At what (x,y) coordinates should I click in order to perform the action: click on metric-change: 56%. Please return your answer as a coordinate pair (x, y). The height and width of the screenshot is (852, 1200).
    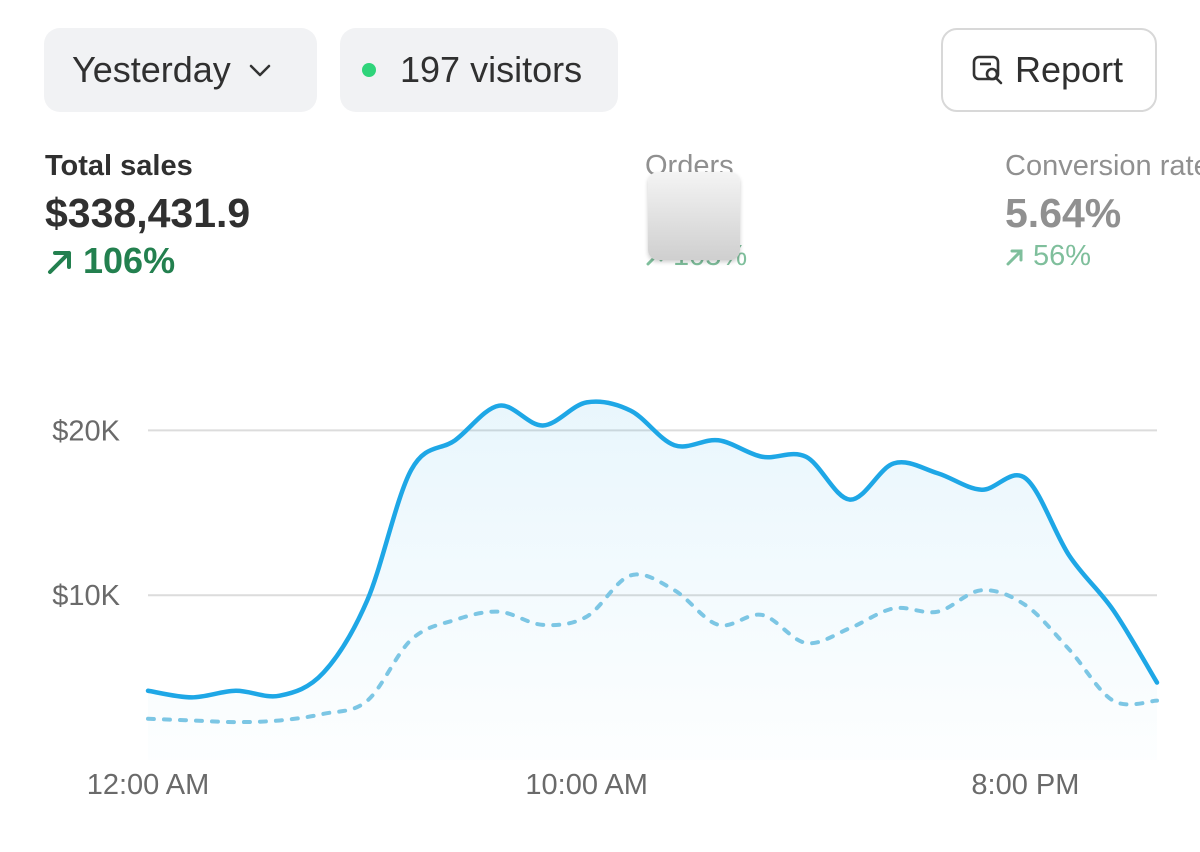
    Looking at the image, I should click on (1102, 256).